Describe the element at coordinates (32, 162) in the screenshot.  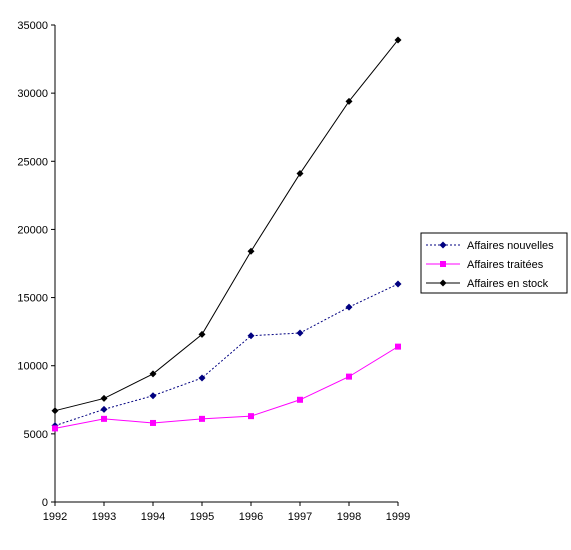
I see `y-tick-label: 25000` at that location.